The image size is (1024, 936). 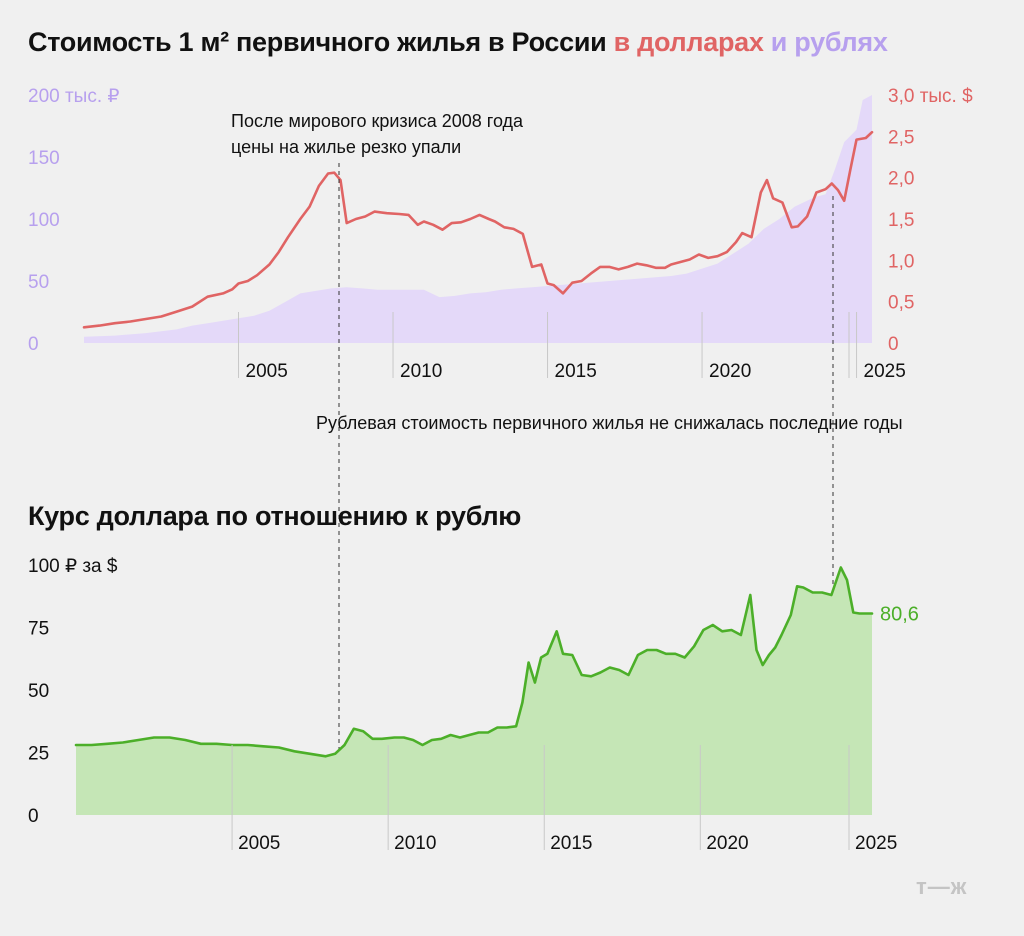 I want to click on top-x-axis-ticks: 2005 2010 2015 2020 2025, so click(x=576, y=371).